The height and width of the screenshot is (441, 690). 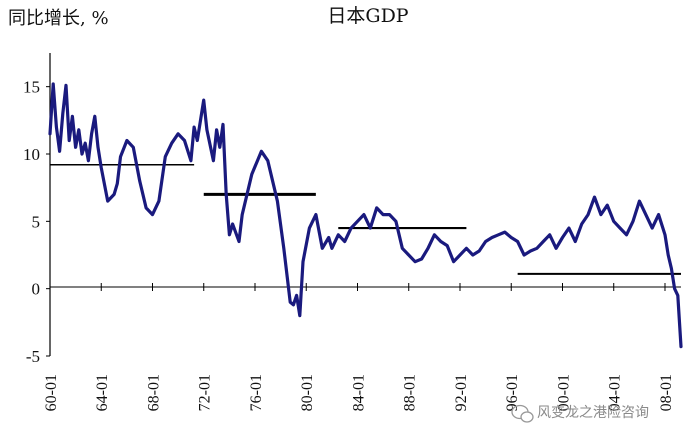 What do you see at coordinates (512, 392) in the screenshot?
I see `x-tick-label: 96-01` at bounding box center [512, 392].